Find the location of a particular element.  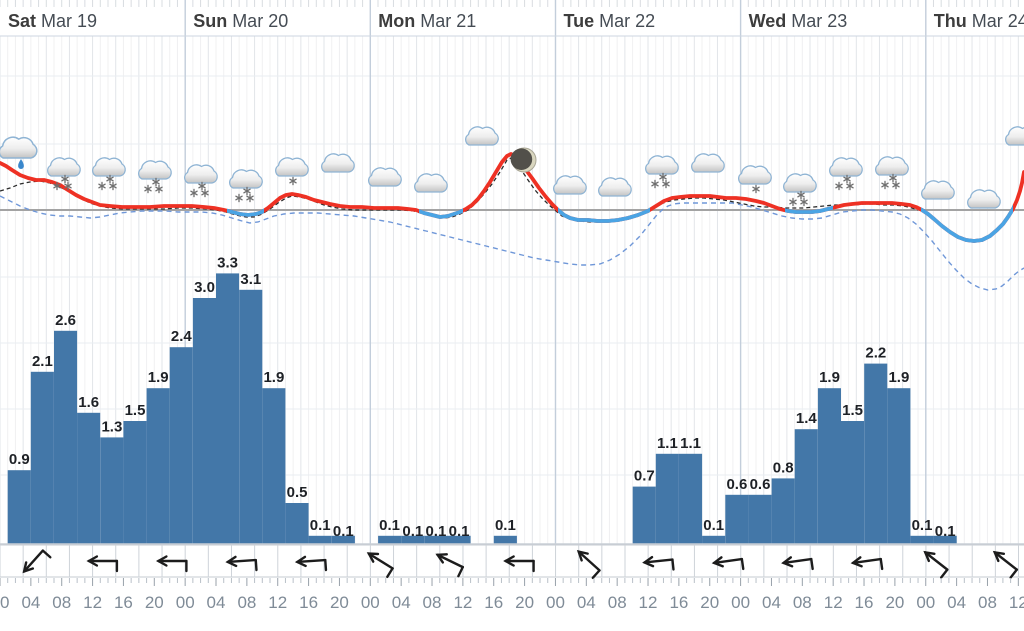

time-tick-label: 12 is located at coordinates (92, 602).